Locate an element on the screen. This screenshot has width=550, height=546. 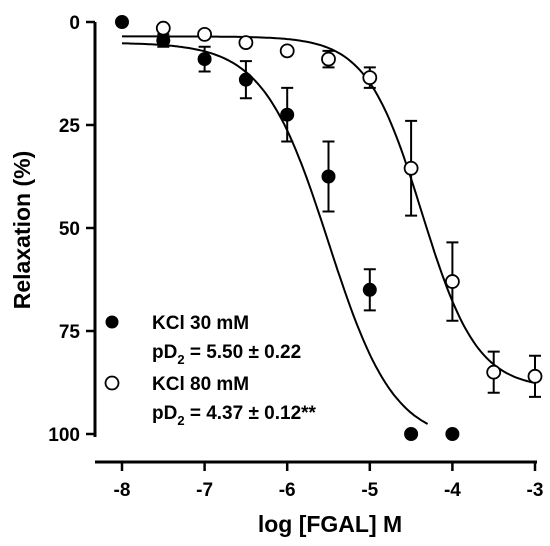
y-tick-label: 75 is located at coordinates (70, 332).